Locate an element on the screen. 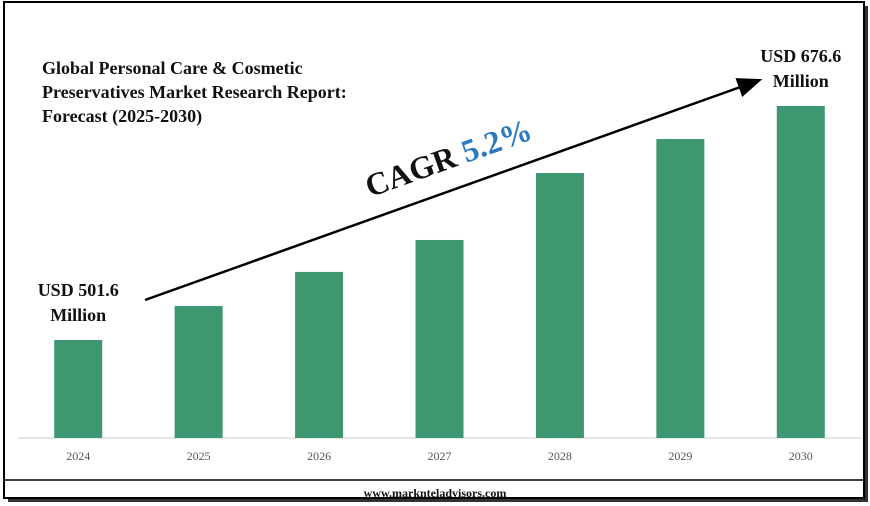  x-tick-label: 2027 is located at coordinates (440, 456).